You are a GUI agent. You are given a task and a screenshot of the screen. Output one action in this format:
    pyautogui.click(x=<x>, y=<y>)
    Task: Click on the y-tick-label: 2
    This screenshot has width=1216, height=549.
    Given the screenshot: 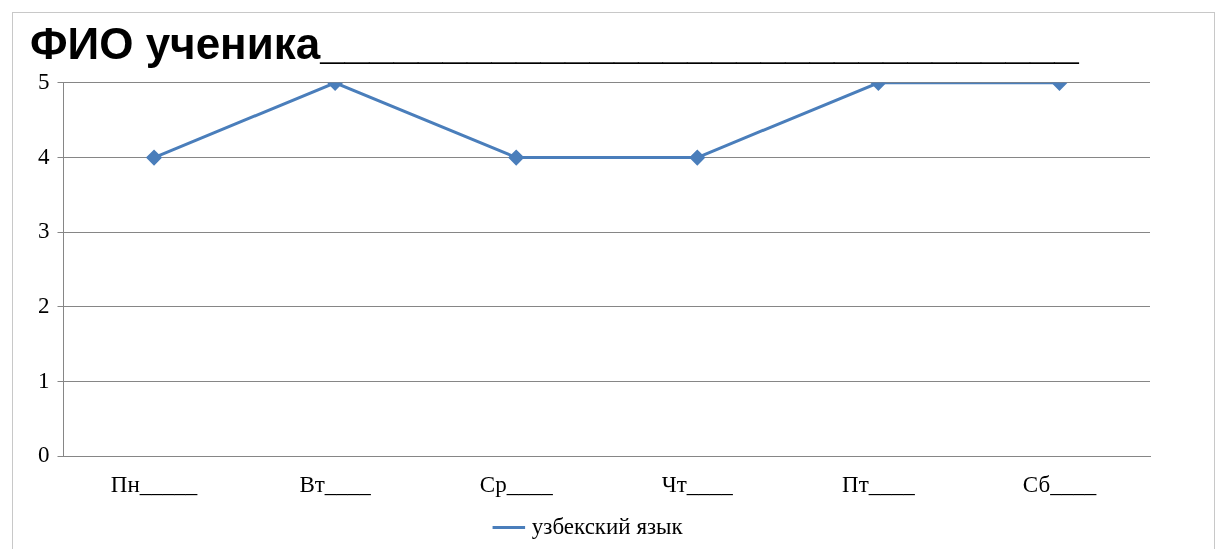 What is the action you would take?
    pyautogui.click(x=44, y=306)
    